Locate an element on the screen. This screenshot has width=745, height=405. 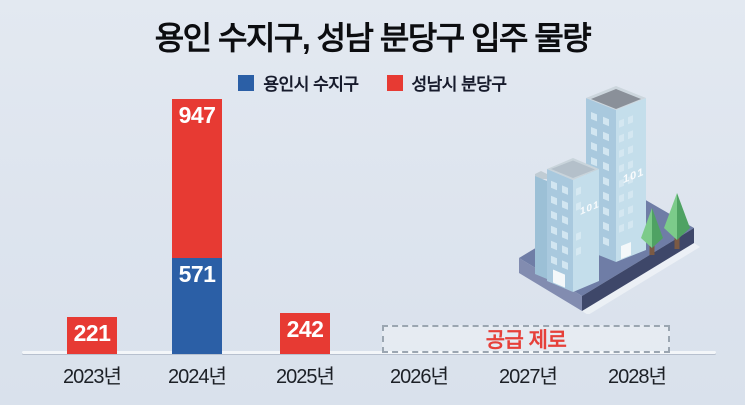
zero-supply-box: 공급 제로 is located at coordinates (526, 339).